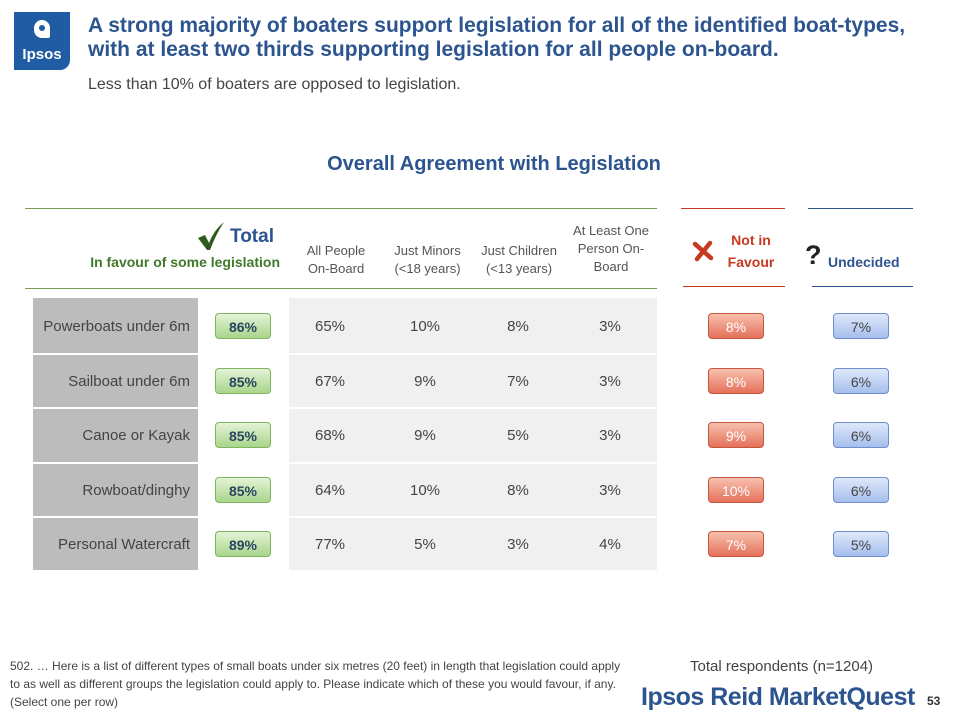  Describe the element at coordinates (494, 164) in the screenshot. I see `chart-title: Overall Agreement with Legislation` at that location.